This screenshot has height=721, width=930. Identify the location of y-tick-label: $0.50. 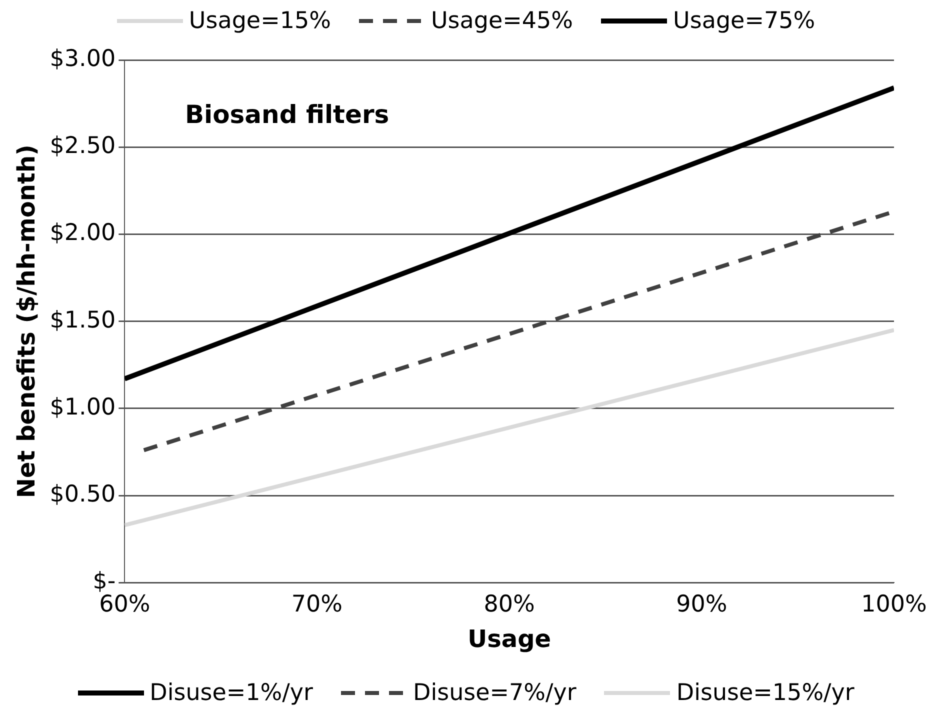
(83, 494).